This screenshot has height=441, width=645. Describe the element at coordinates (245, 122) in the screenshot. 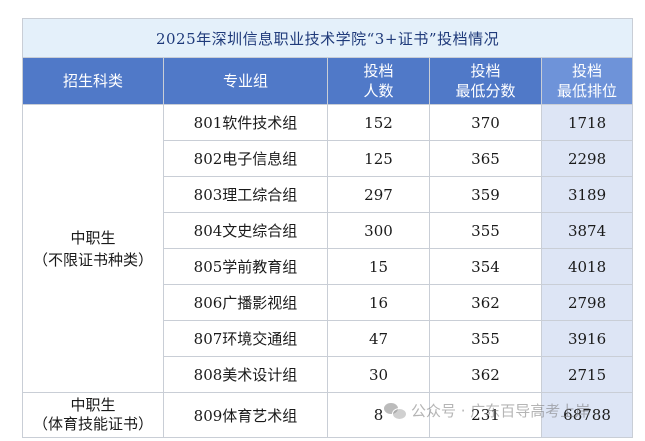

I see `group-cell: 801软件技术组` at that location.